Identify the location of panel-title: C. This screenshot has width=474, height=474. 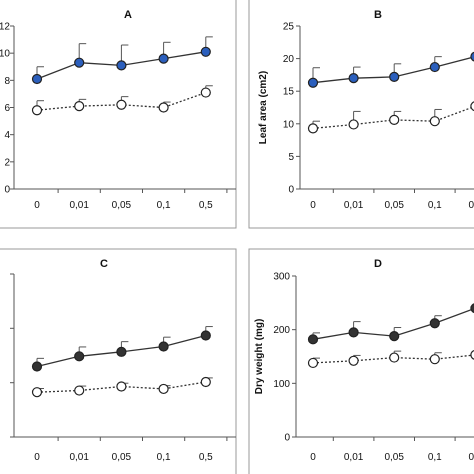
(104, 264).